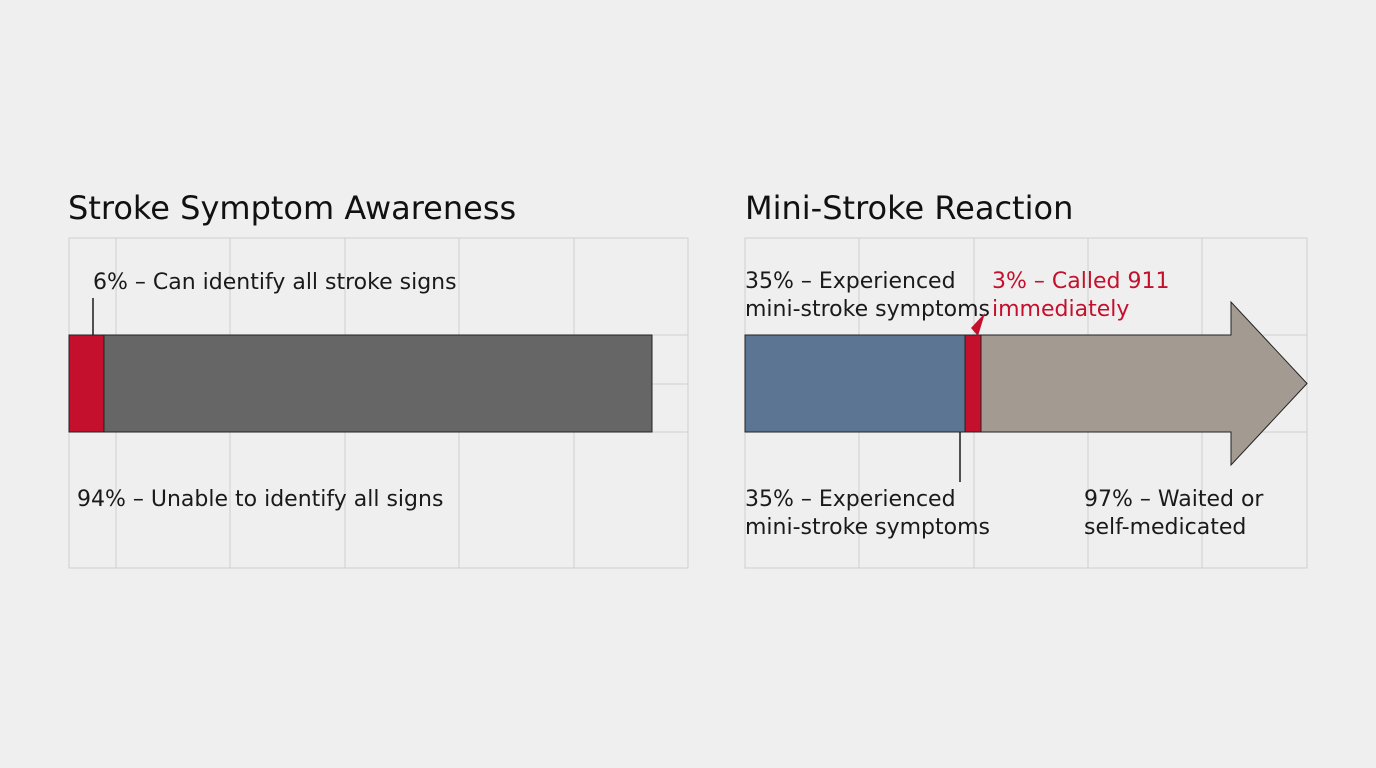  What do you see at coordinates (978, 324) in the screenshot?
I see `pointer-icon` at bounding box center [978, 324].